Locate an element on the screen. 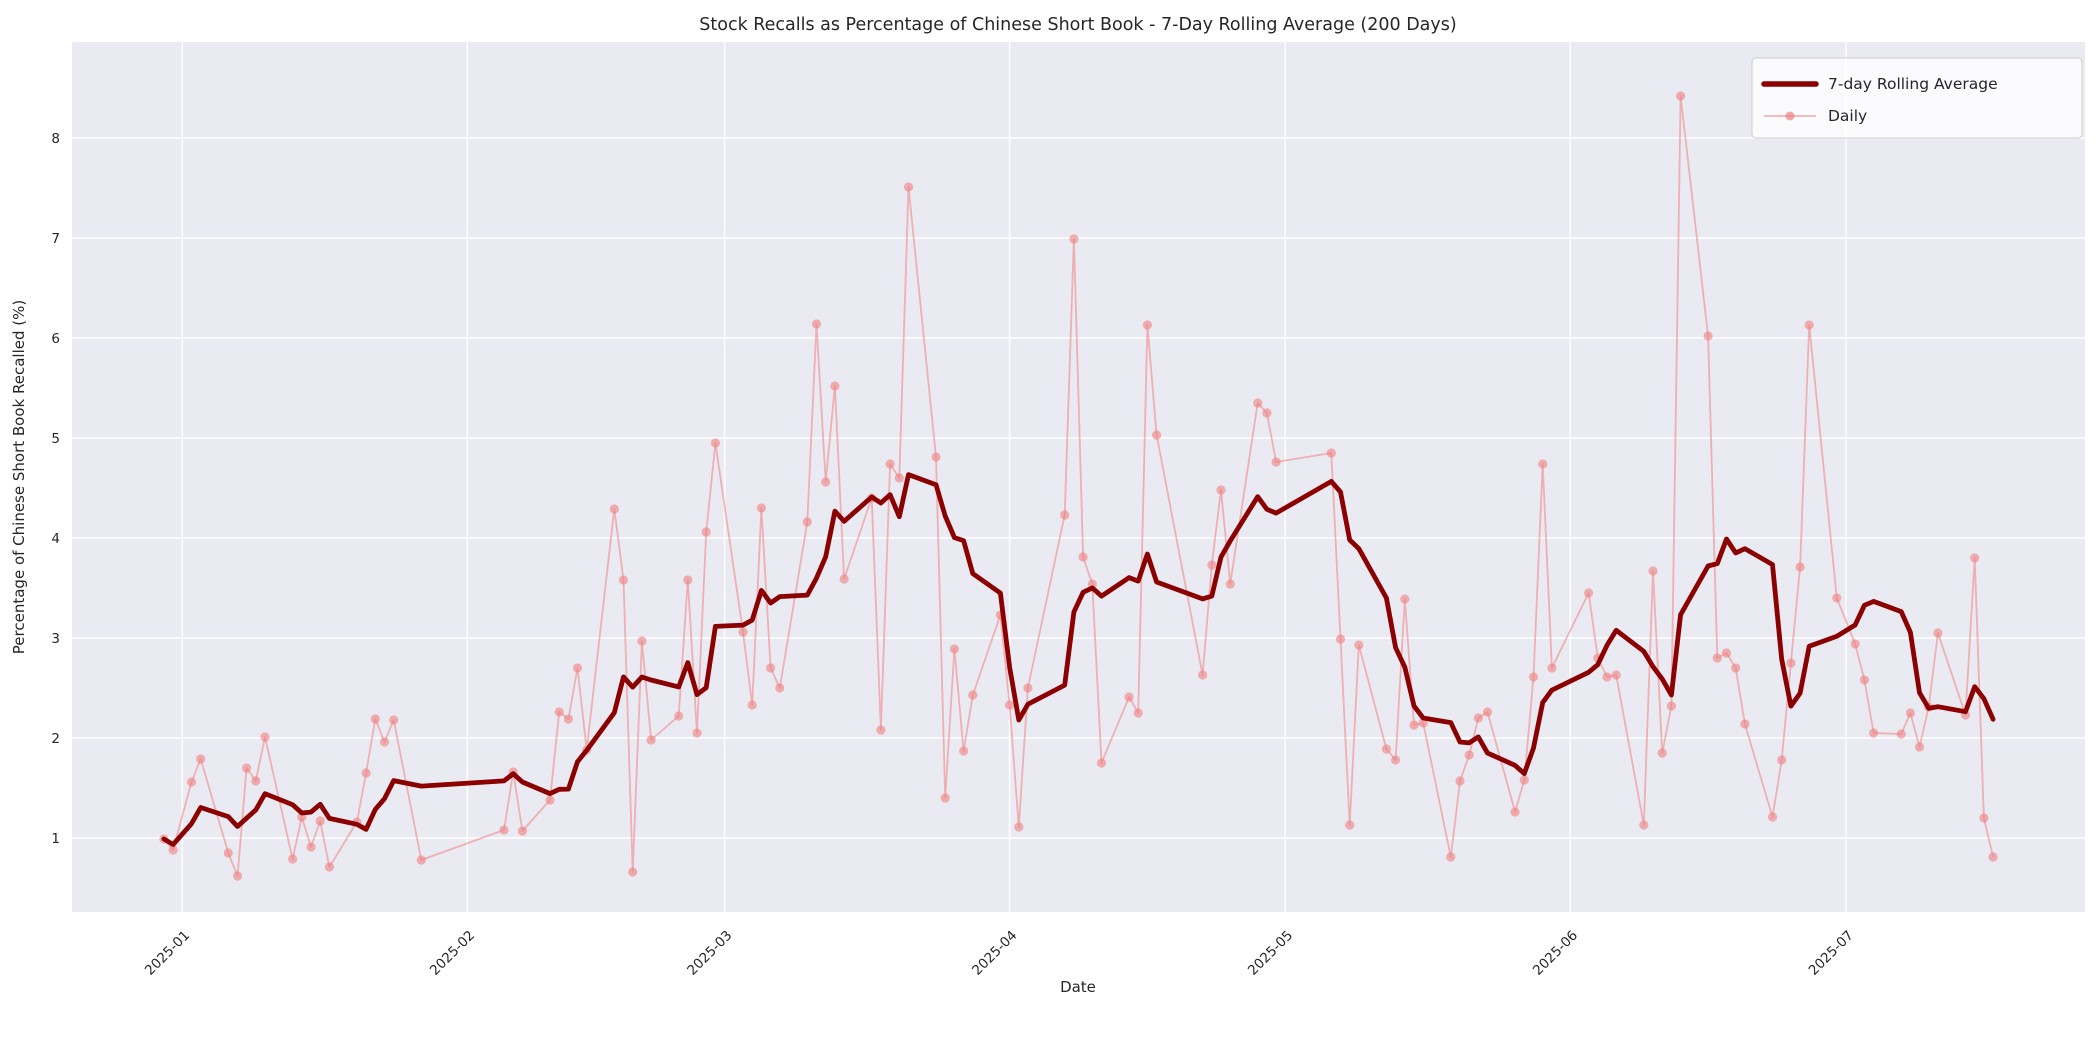 The image size is (2100, 1054). y-tick-label: 6 is located at coordinates (55, 339).